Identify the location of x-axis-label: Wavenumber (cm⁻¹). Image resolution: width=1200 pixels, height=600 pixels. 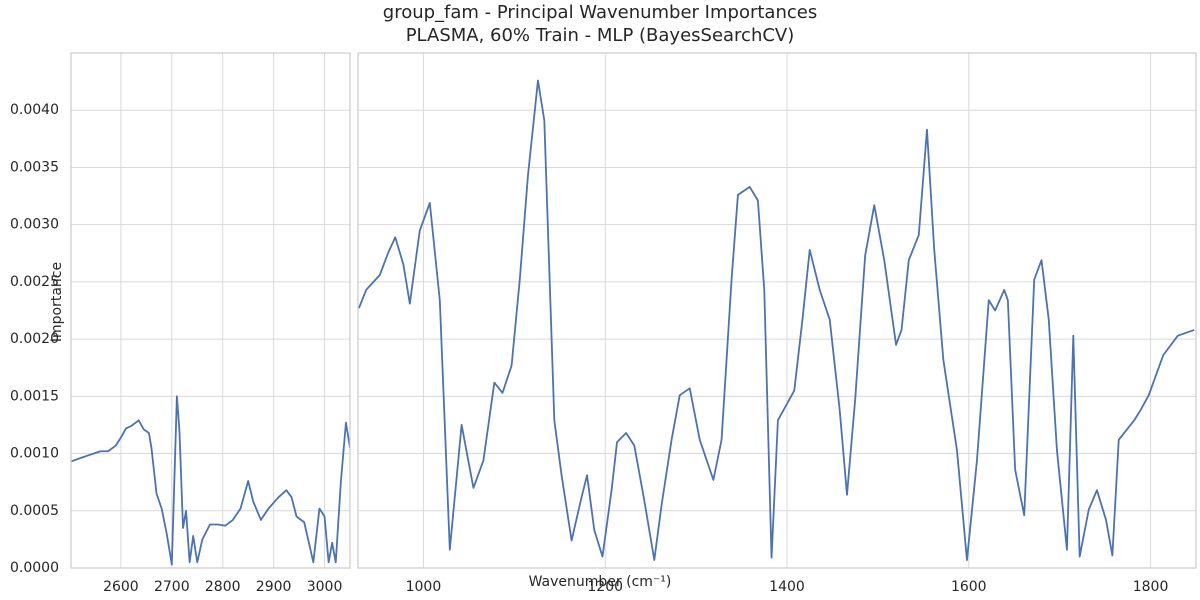
(600, 582).